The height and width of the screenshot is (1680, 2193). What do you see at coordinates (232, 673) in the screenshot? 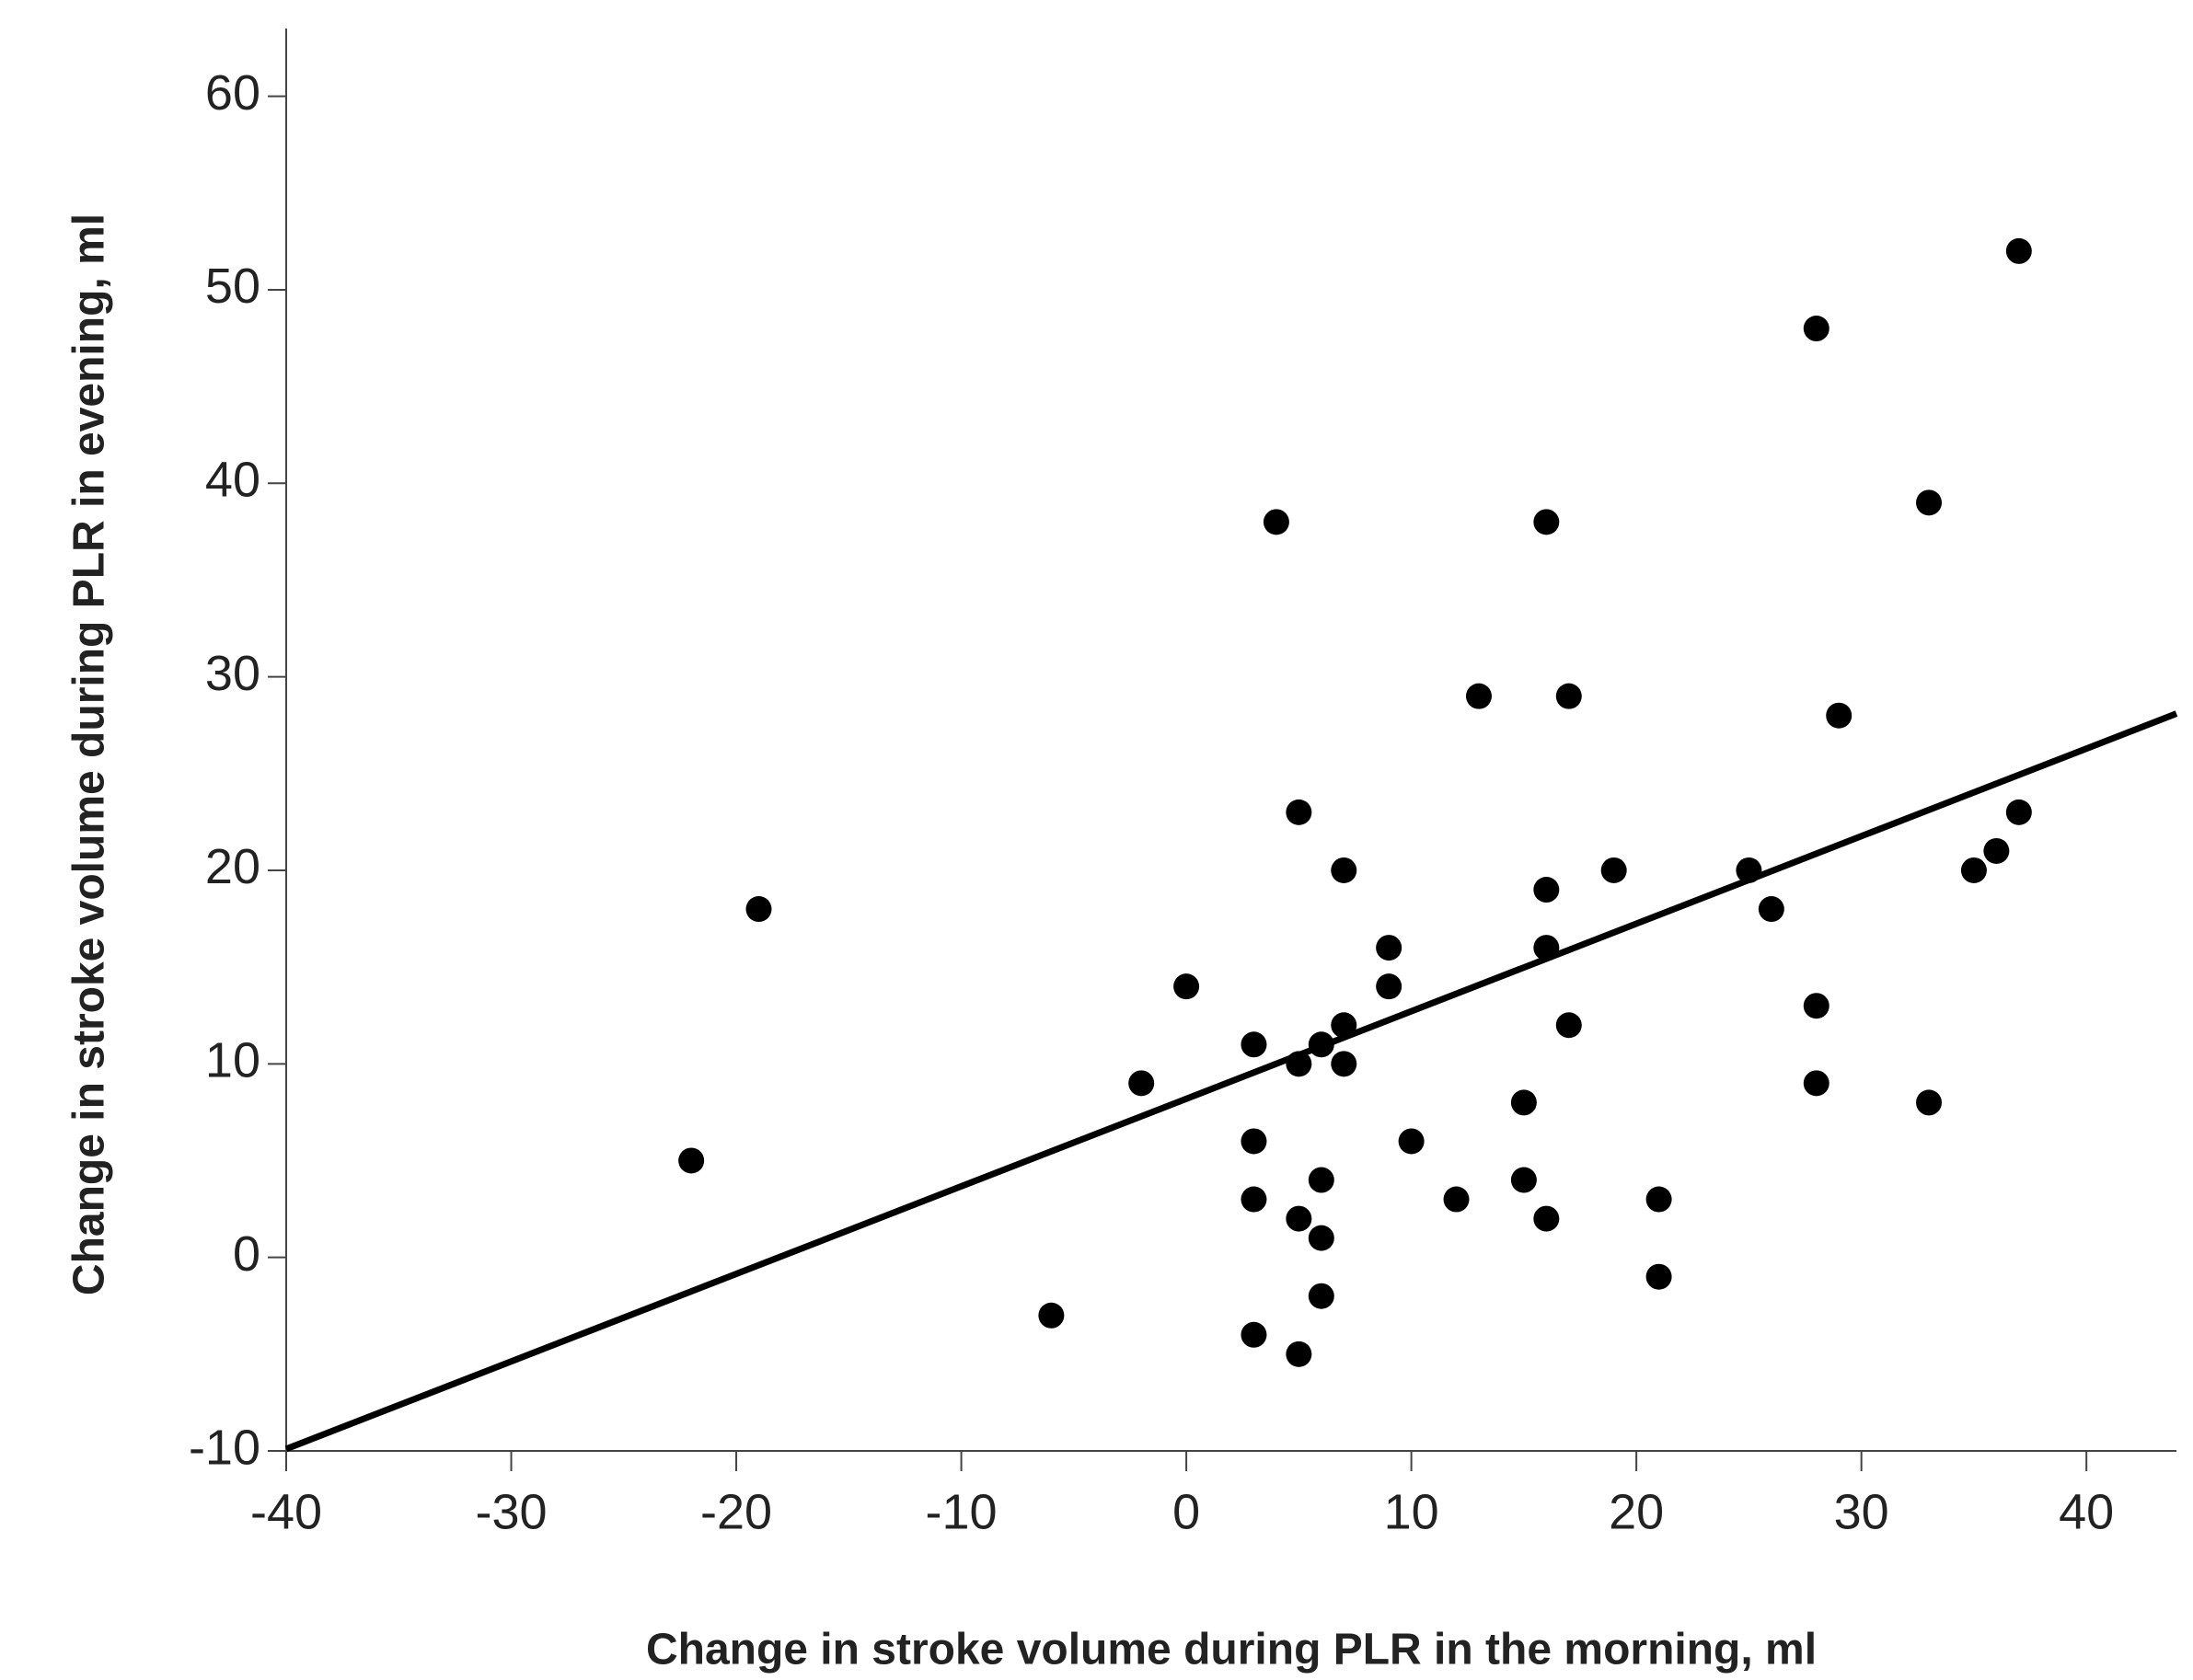
I see `y-tick-label: 30` at bounding box center [232, 673].